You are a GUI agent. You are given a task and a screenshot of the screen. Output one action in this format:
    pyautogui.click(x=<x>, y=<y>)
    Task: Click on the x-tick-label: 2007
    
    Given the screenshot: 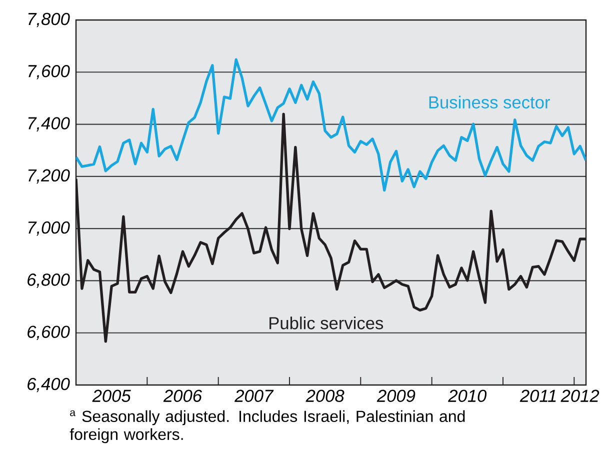 What is the action you would take?
    pyautogui.click(x=254, y=396)
    